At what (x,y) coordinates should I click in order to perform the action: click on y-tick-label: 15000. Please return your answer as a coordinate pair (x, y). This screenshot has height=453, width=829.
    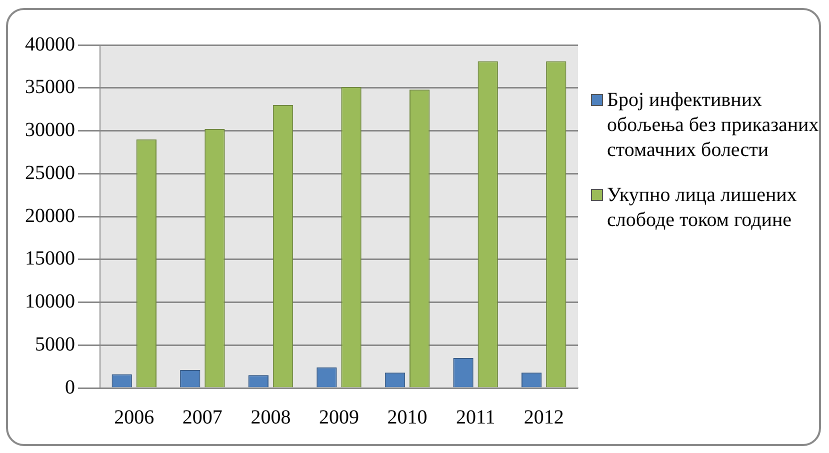
    Looking at the image, I should click on (50, 259).